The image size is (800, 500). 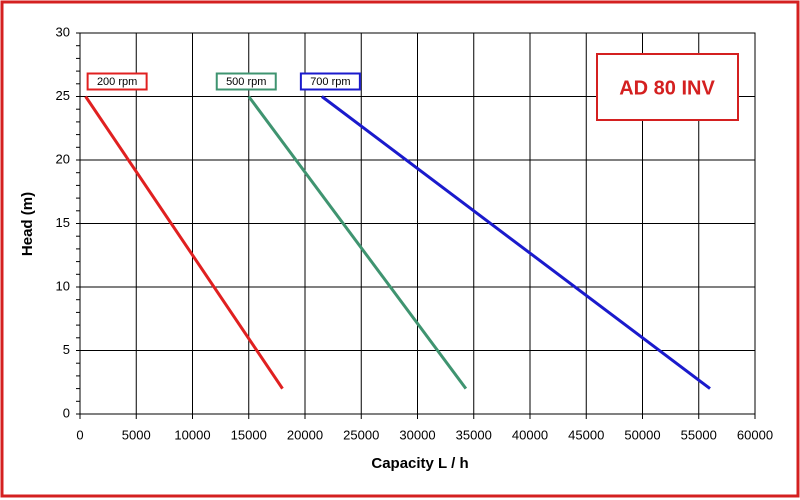 I want to click on x-tick-label: 5000, so click(x=136, y=434).